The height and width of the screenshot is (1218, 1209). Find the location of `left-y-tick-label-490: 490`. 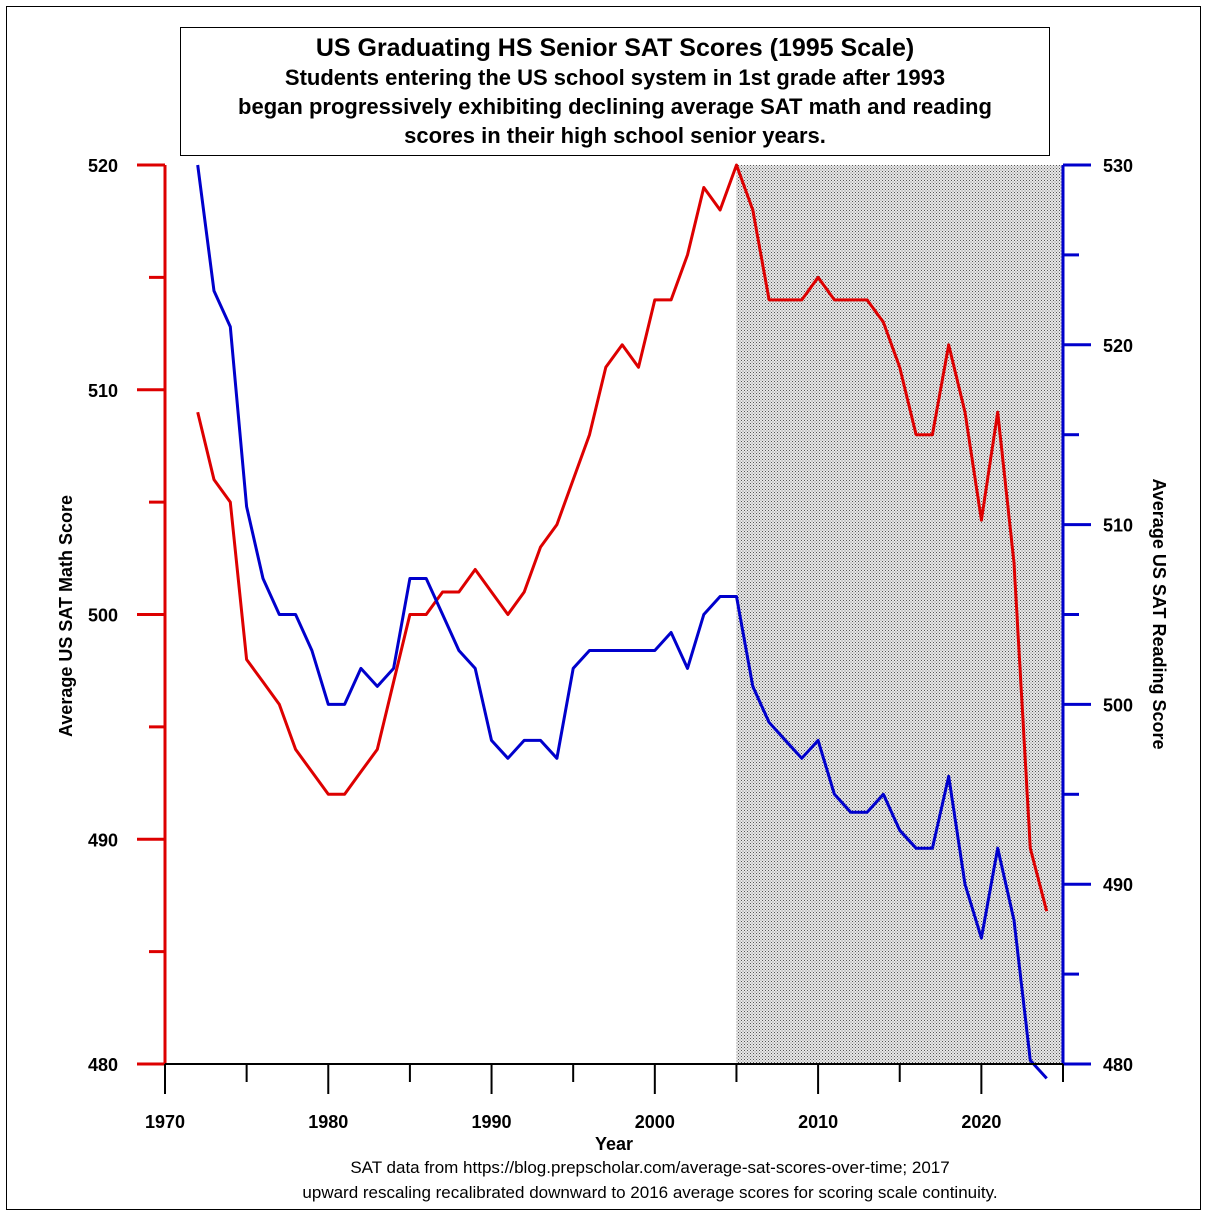

left-y-tick-label-490: 490 is located at coordinates (103, 840).